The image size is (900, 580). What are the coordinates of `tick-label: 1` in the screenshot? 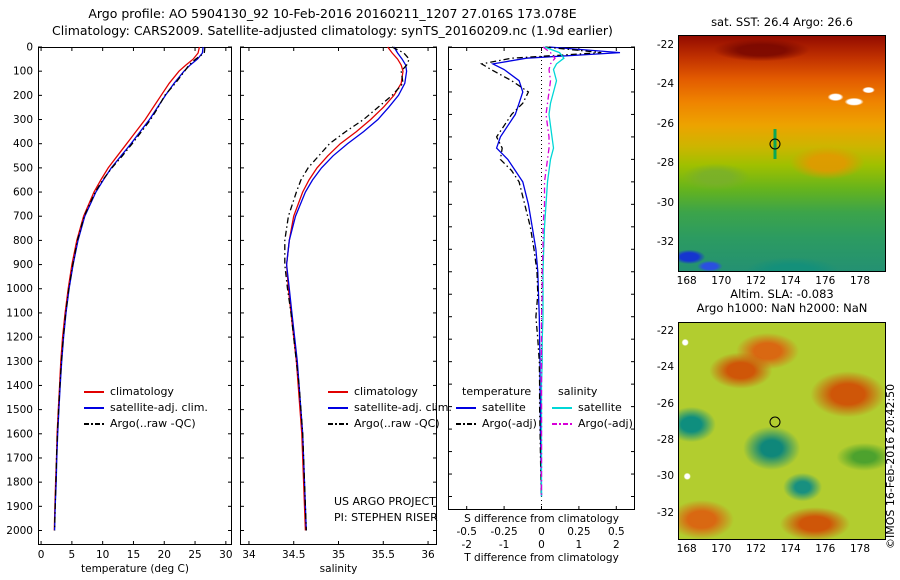 It's located at (579, 545).